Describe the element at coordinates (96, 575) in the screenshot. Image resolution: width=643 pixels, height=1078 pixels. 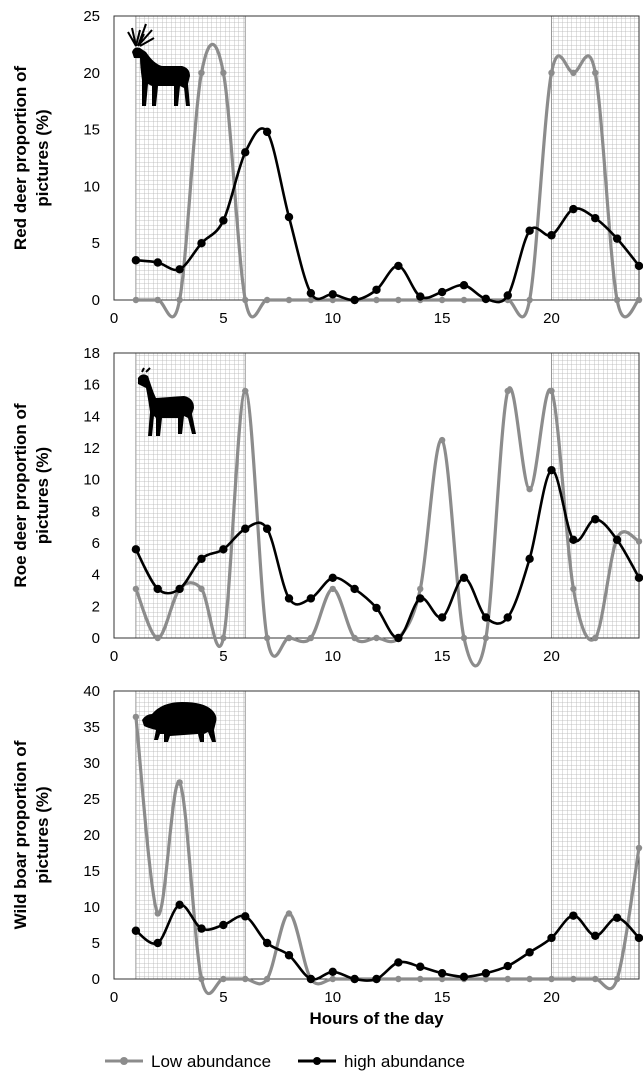
I see `y-tick-label: 4` at that location.